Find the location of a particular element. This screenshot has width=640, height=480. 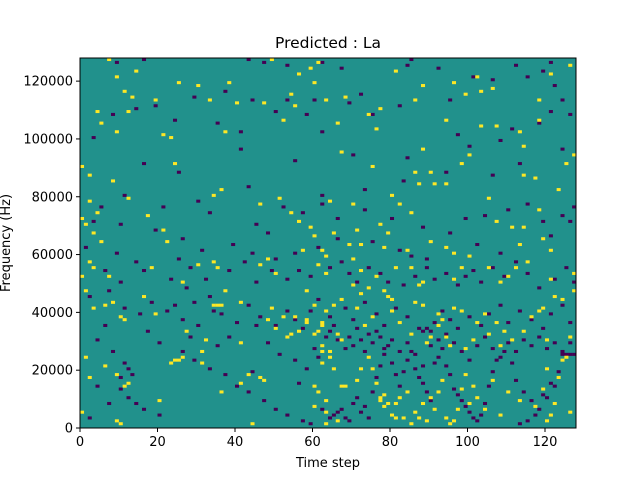

y-tick-label: 20000 is located at coordinates (52, 371).